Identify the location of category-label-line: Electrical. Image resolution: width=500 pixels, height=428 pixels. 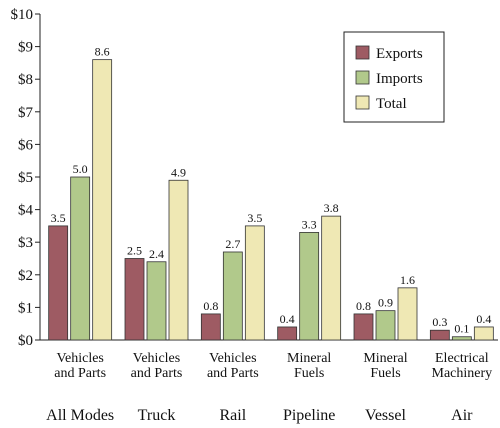
(462, 358).